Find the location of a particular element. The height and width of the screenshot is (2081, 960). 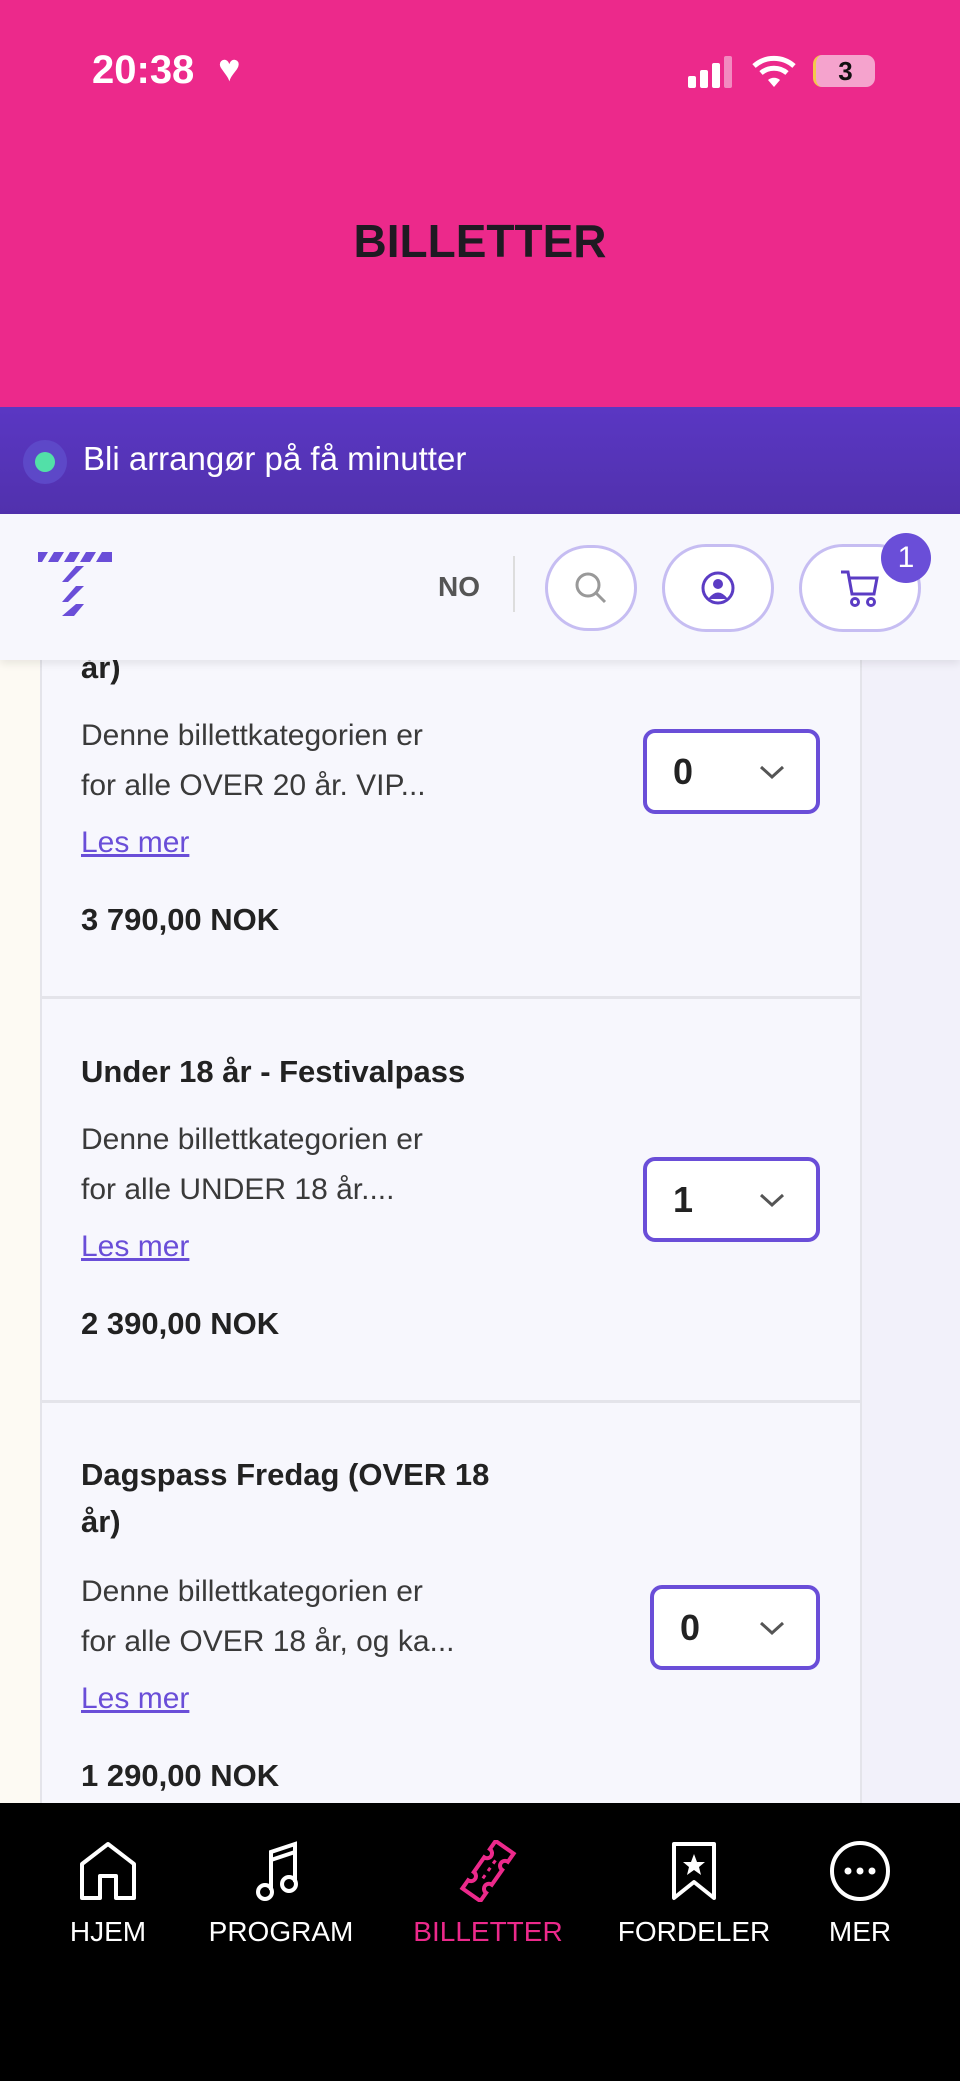

nav-label: FORDELER is located at coordinates (694, 1931).